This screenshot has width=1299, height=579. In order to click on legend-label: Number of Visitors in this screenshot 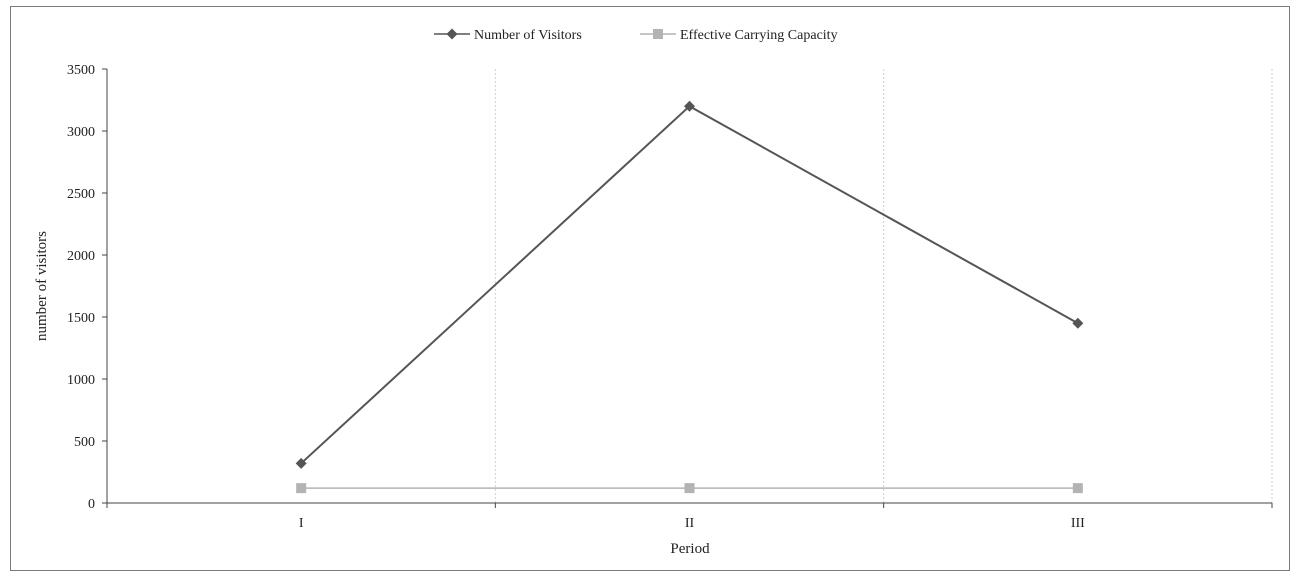, I will do `click(528, 35)`.